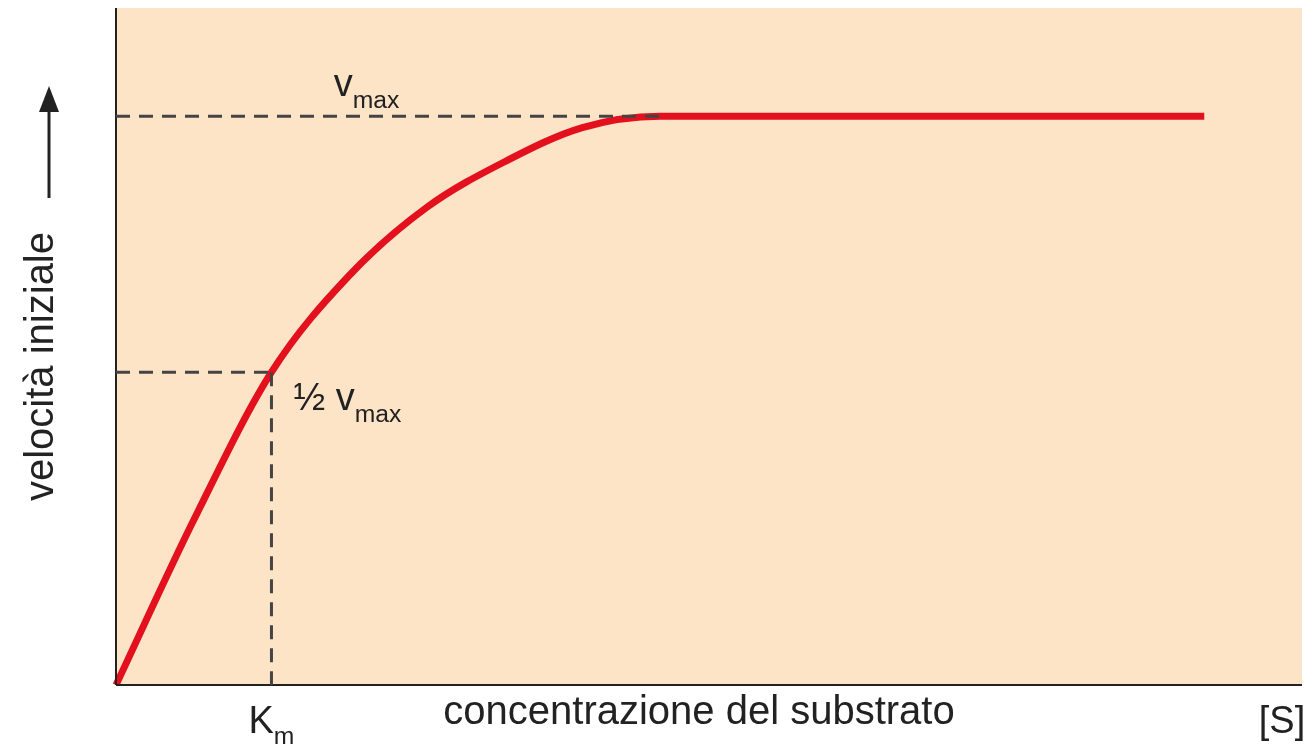 Image resolution: width=1316 pixels, height=753 pixels. What do you see at coordinates (39, 366) in the screenshot?
I see `y-axis-title: velocità iniziale` at bounding box center [39, 366].